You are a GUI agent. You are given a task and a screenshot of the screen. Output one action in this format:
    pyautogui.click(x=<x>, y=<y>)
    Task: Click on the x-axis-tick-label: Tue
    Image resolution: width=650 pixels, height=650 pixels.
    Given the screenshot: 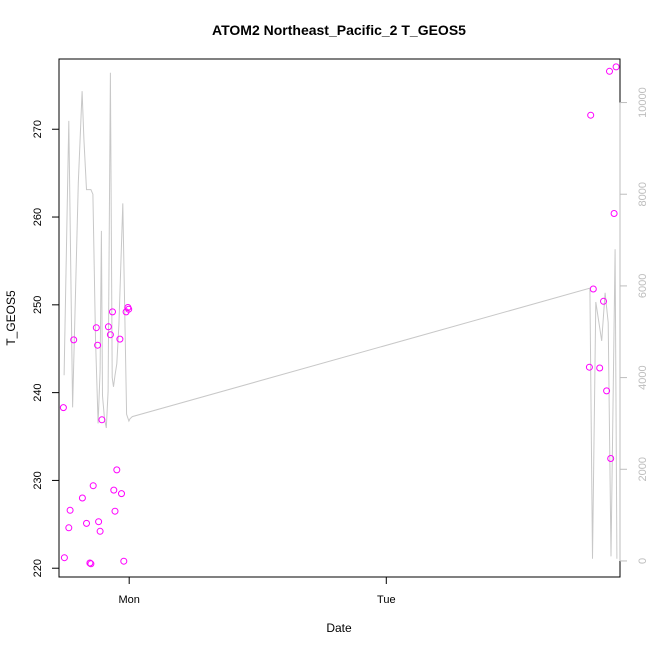 What is the action you would take?
    pyautogui.click(x=386, y=600)
    